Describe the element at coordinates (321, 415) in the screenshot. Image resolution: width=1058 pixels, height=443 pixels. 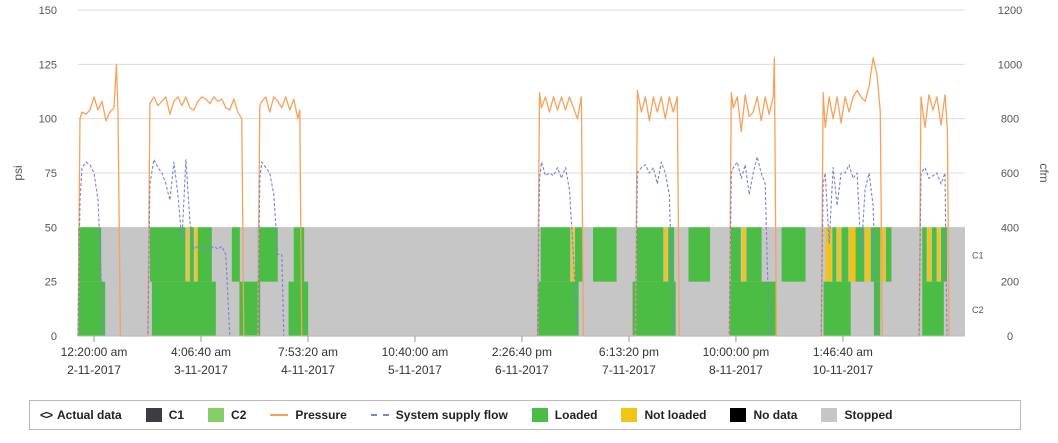
I see `legend-pressure-label: Pressure` at that location.